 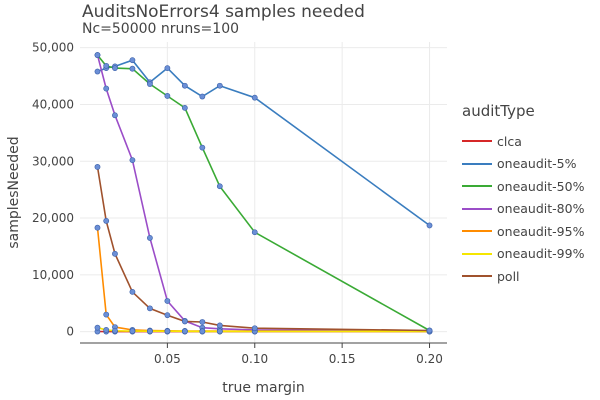 I want to click on chart-title: AuditsNoErrors4 samples needed, so click(x=223, y=12).